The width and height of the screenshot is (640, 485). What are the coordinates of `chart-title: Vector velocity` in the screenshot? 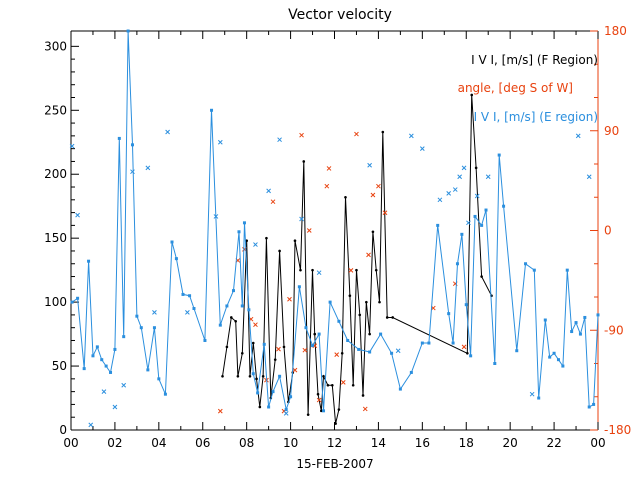 It's located at (340, 15).